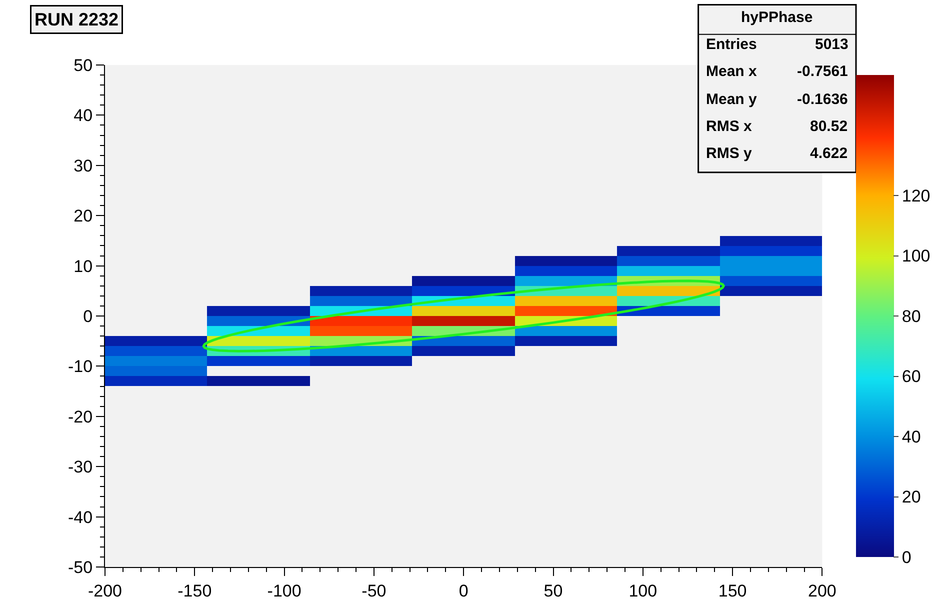  I want to click on text: RMS x 80.52, so click(777, 126).